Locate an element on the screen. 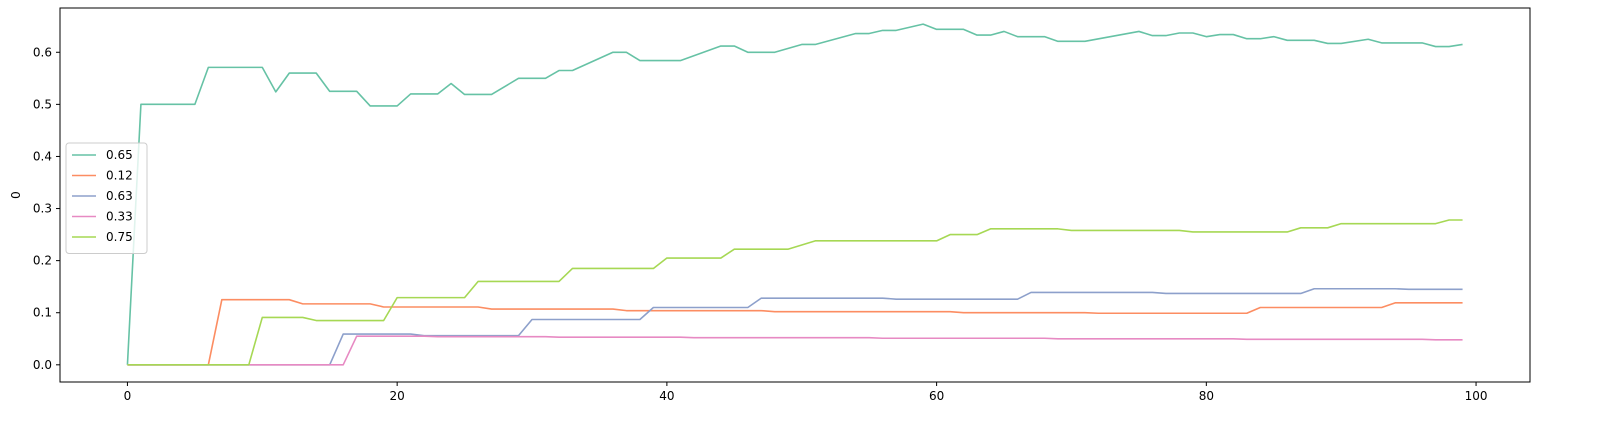 Image resolution: width=1621 pixels, height=428 pixels. y-tick-label: 0.5 is located at coordinates (42, 104).